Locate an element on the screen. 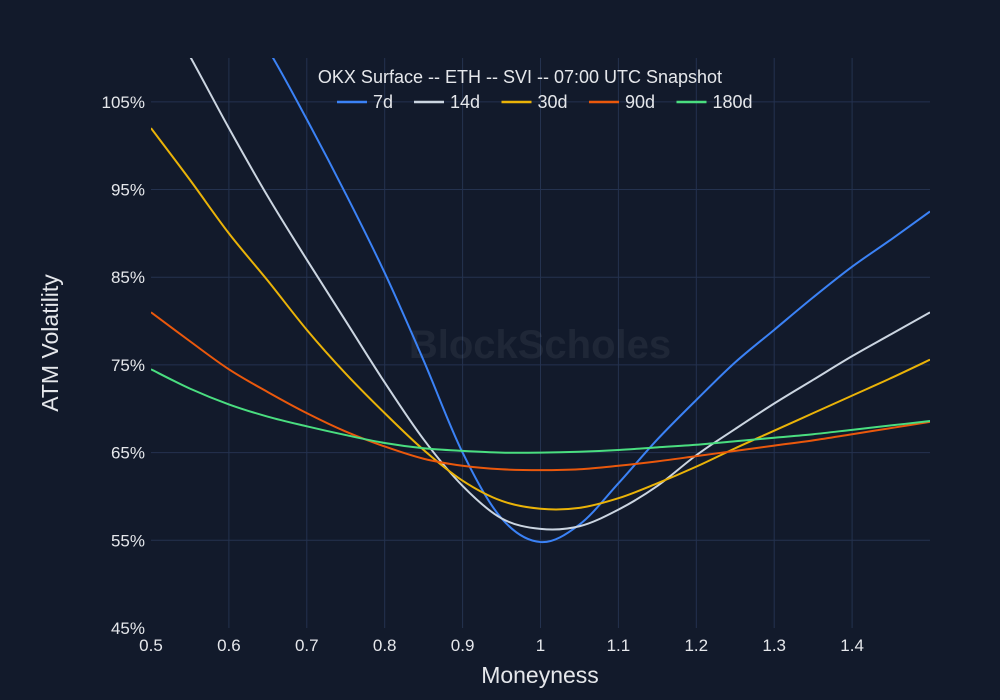 This screenshot has width=1000, height=700. y-tick-label: 85% is located at coordinates (128, 277).